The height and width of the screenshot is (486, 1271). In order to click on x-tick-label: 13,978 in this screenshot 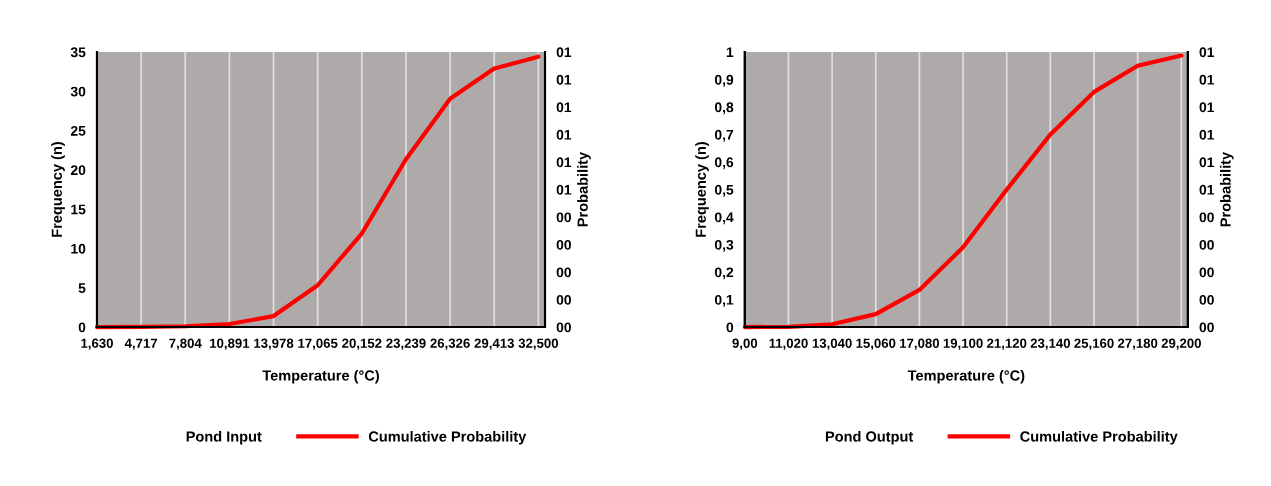, I will do `click(274, 344)`.